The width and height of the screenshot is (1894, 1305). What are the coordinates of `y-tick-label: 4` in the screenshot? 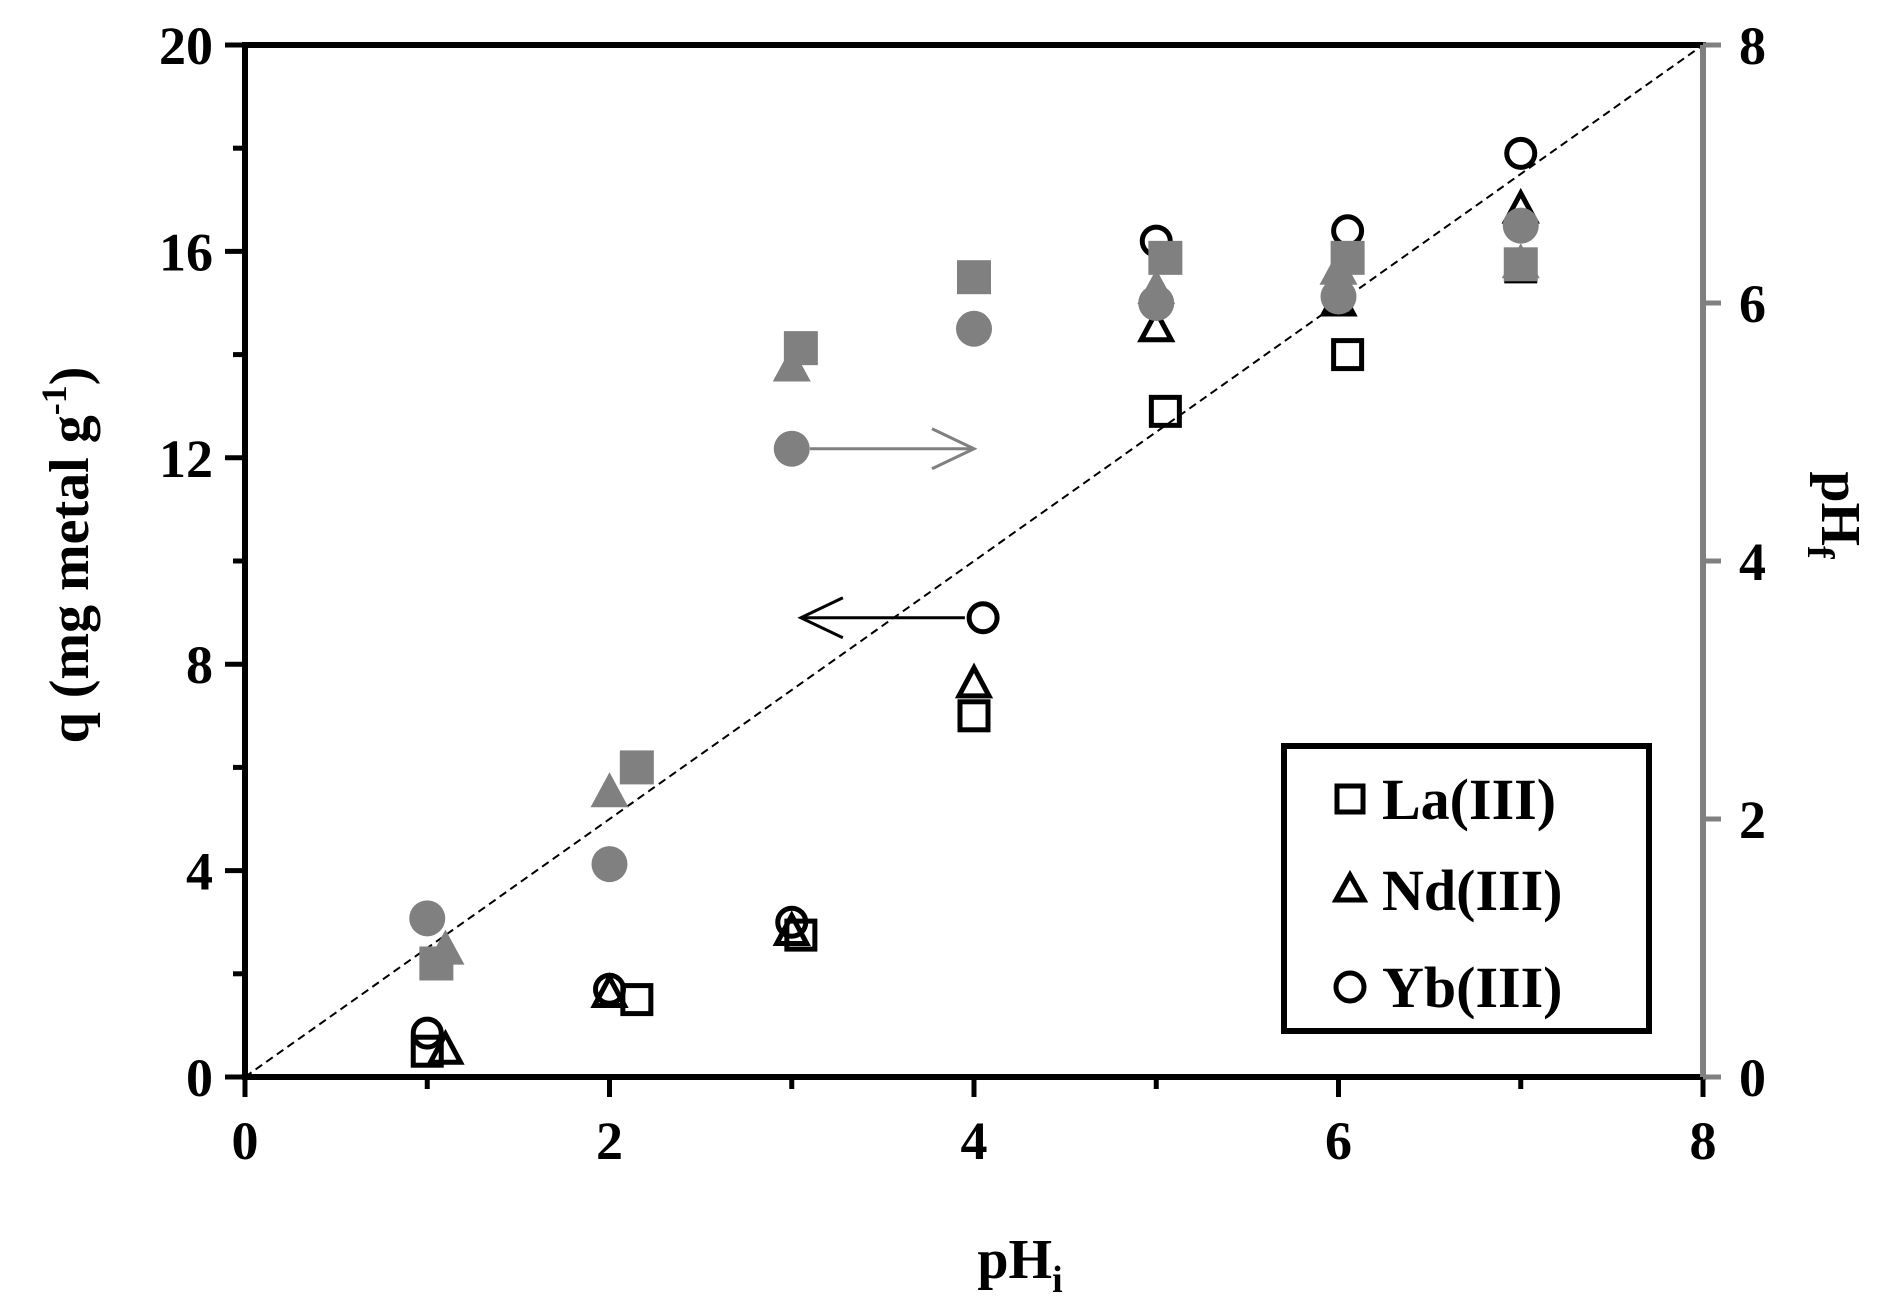 It's located at (199, 872).